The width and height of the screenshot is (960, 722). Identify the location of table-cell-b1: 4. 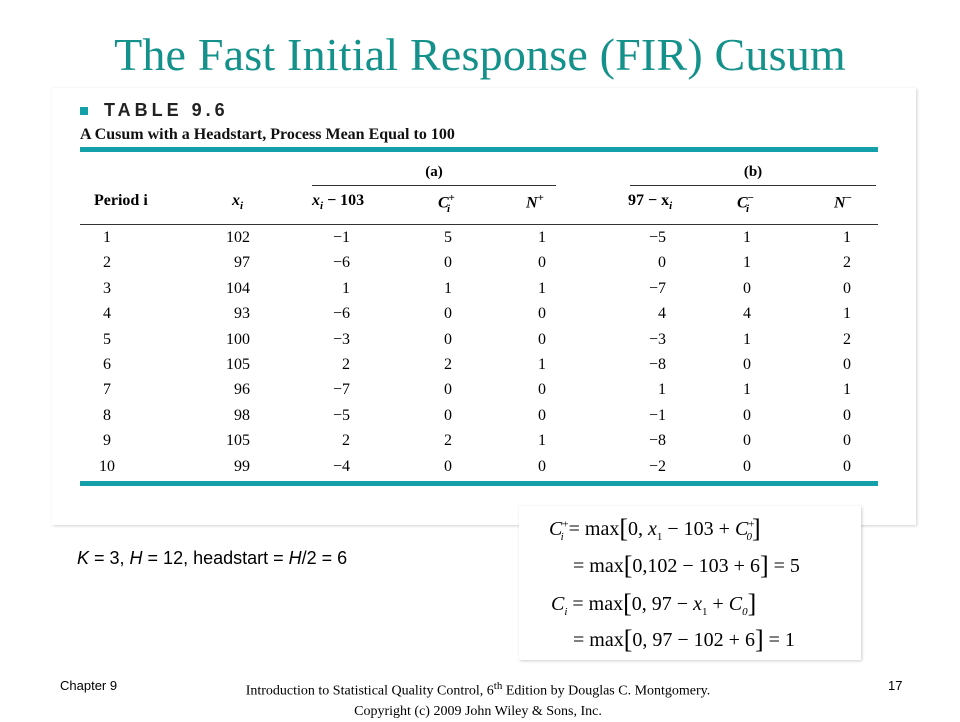
(662, 314).